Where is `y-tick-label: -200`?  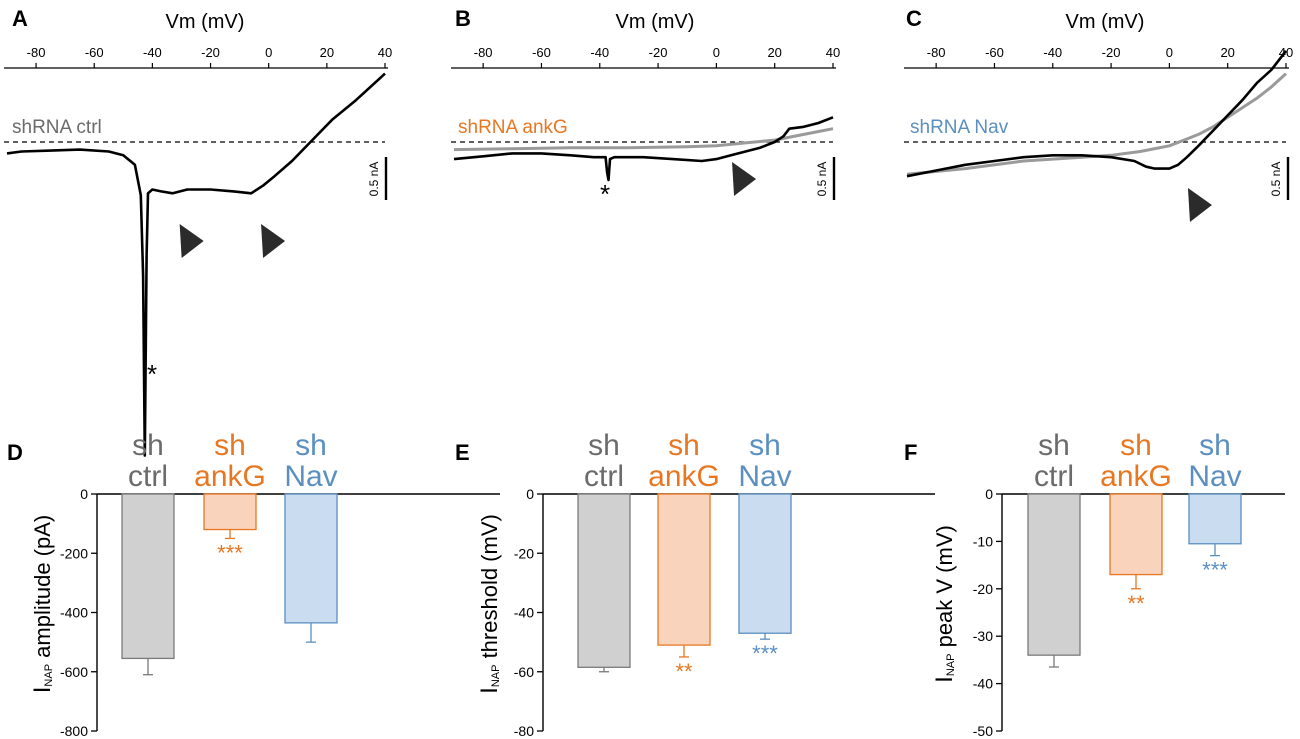 y-tick-label: -200 is located at coordinates (74, 553).